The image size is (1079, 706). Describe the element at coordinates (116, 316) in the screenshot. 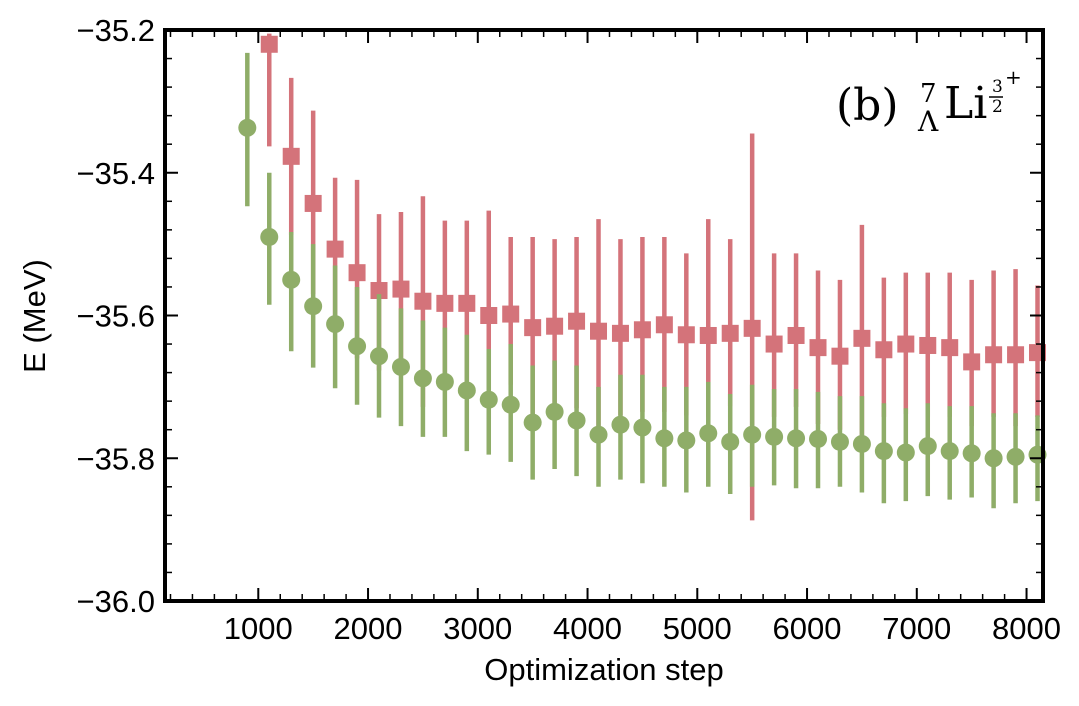

I see `y-tick-label: −35.6` at that location.